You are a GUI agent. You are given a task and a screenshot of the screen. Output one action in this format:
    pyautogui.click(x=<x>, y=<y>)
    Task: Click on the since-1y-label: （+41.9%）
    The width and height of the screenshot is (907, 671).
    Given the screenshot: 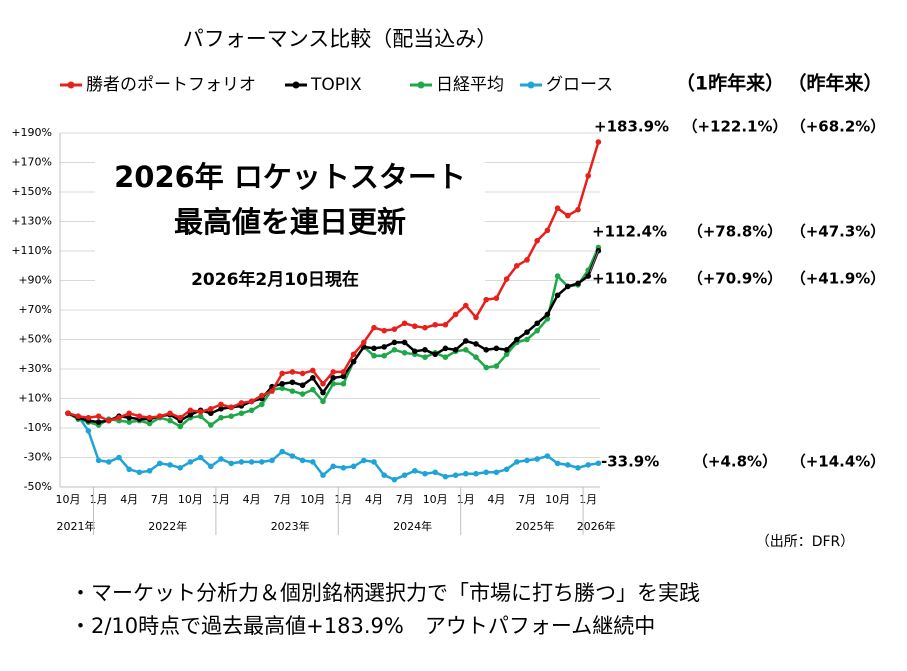 What is the action you would take?
    pyautogui.click(x=838, y=279)
    